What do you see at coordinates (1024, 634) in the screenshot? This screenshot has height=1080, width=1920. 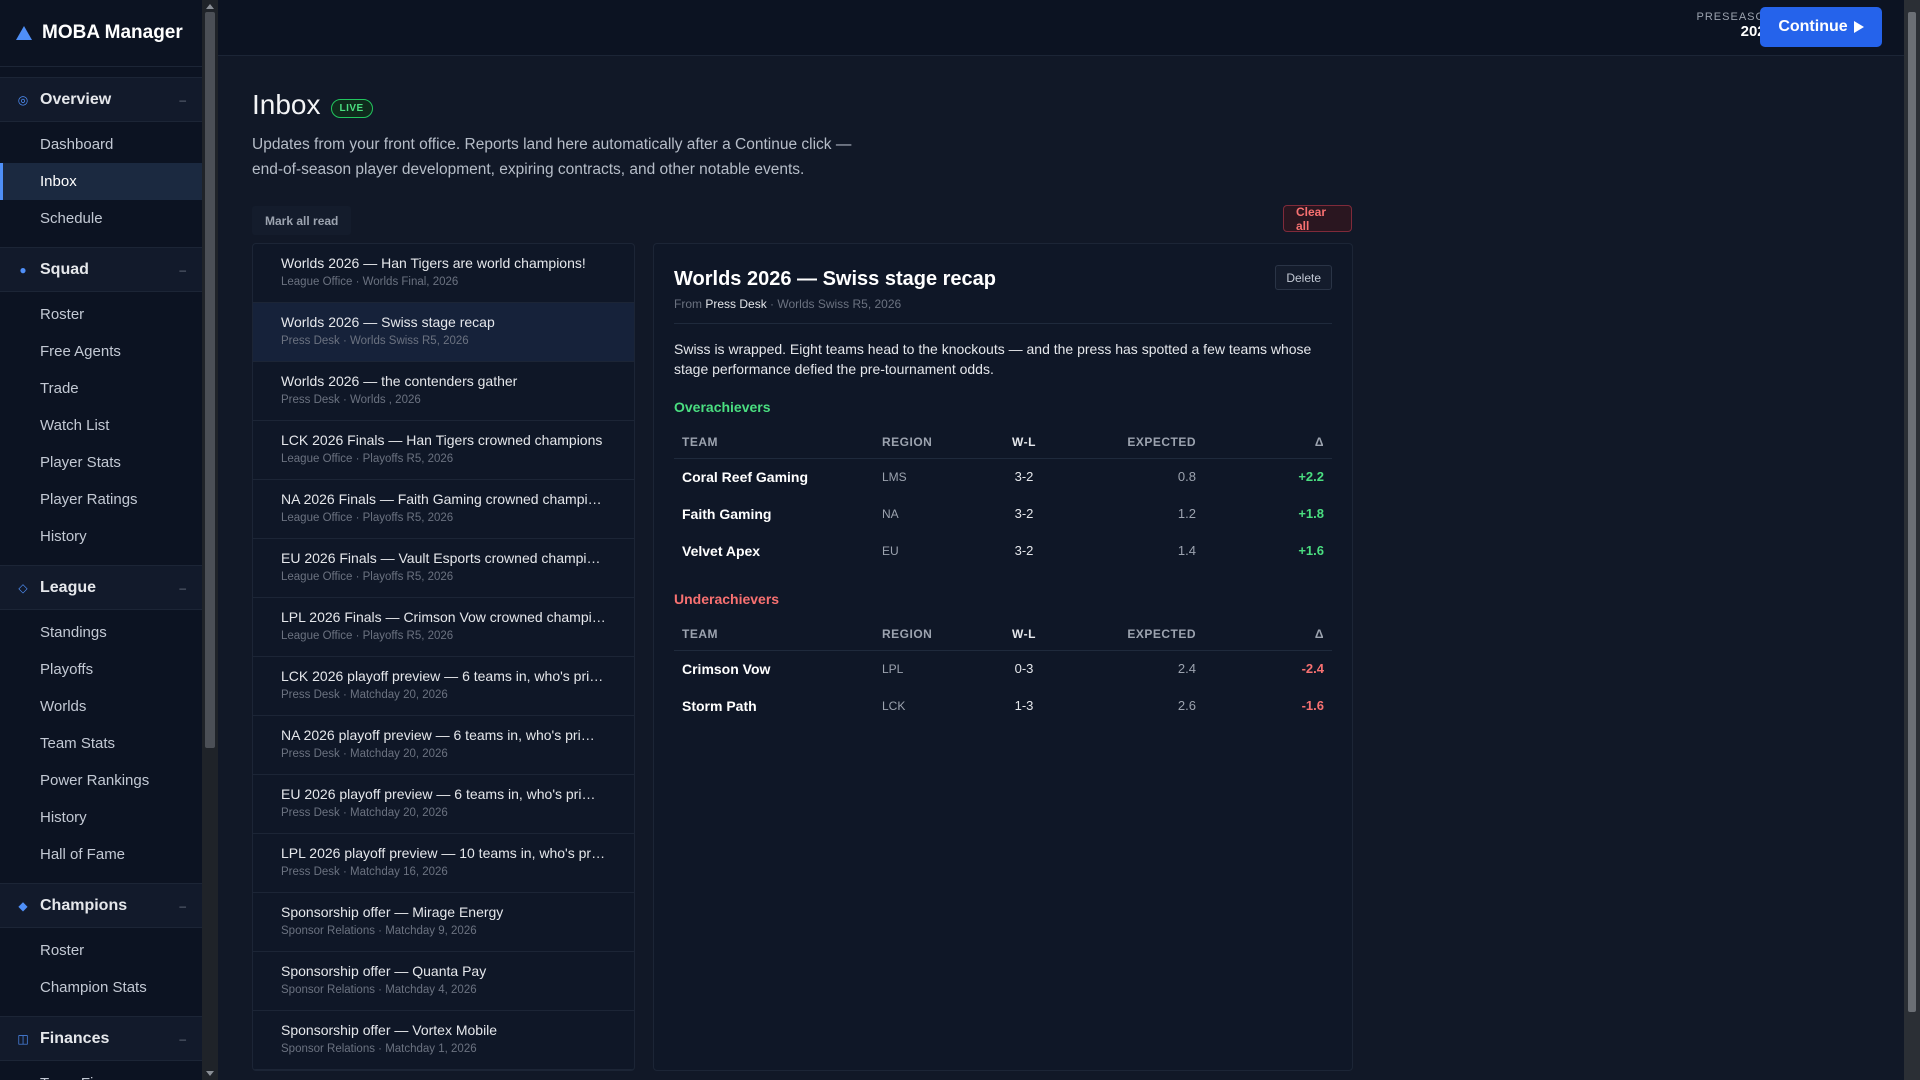 I see `col-wl: W-L` at bounding box center [1024, 634].